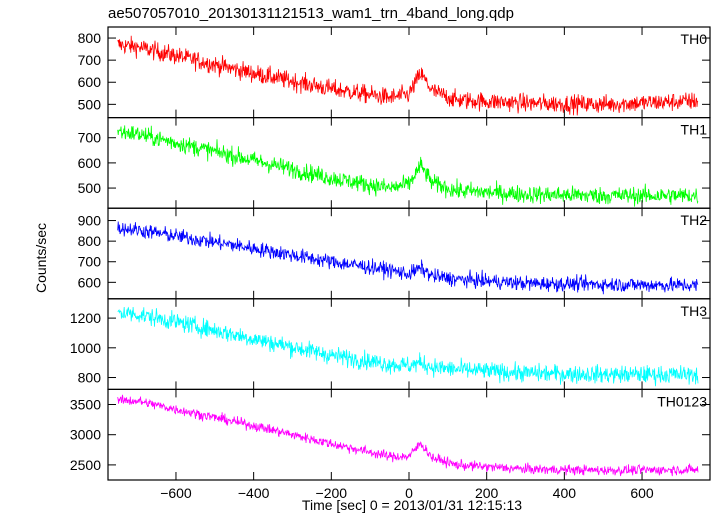 The image size is (717, 516). What do you see at coordinates (694, 39) in the screenshot?
I see `panel-label: TH0` at bounding box center [694, 39].